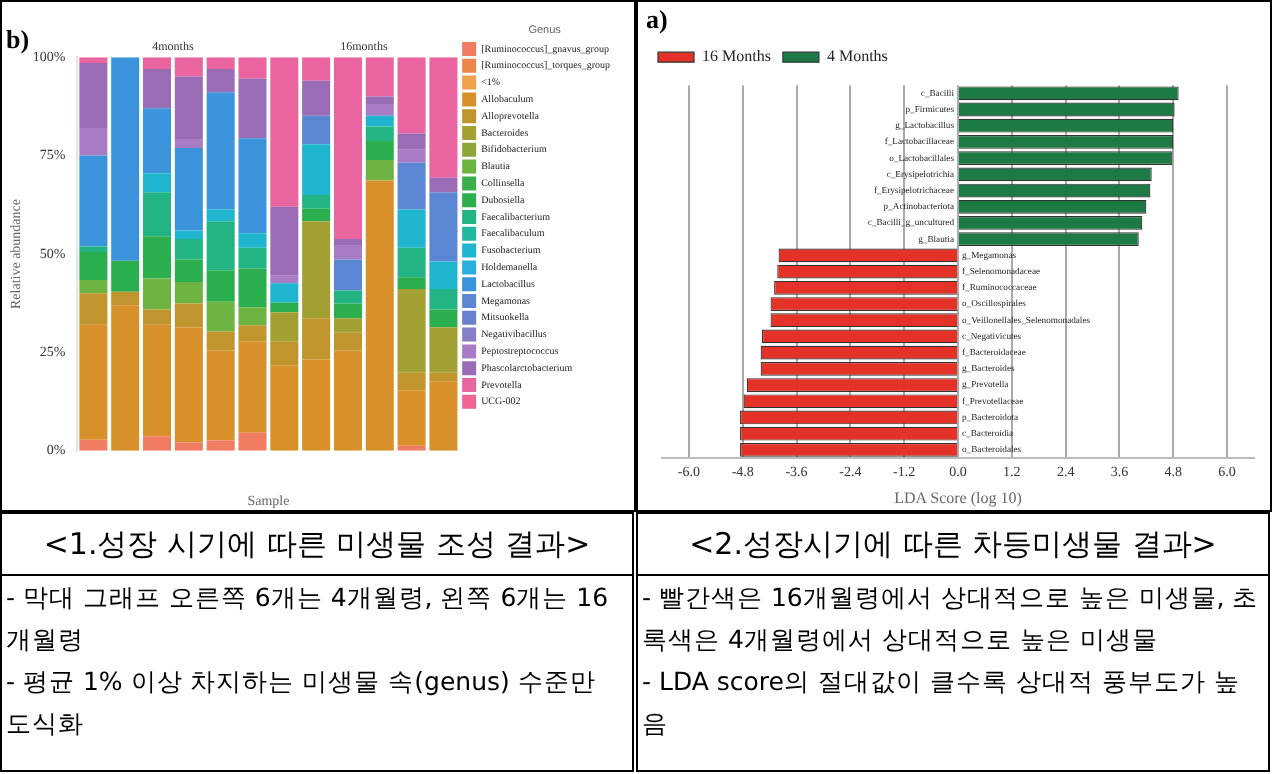  What do you see at coordinates (857, 56) in the screenshot?
I see `legend-label: 4 Months` at bounding box center [857, 56].